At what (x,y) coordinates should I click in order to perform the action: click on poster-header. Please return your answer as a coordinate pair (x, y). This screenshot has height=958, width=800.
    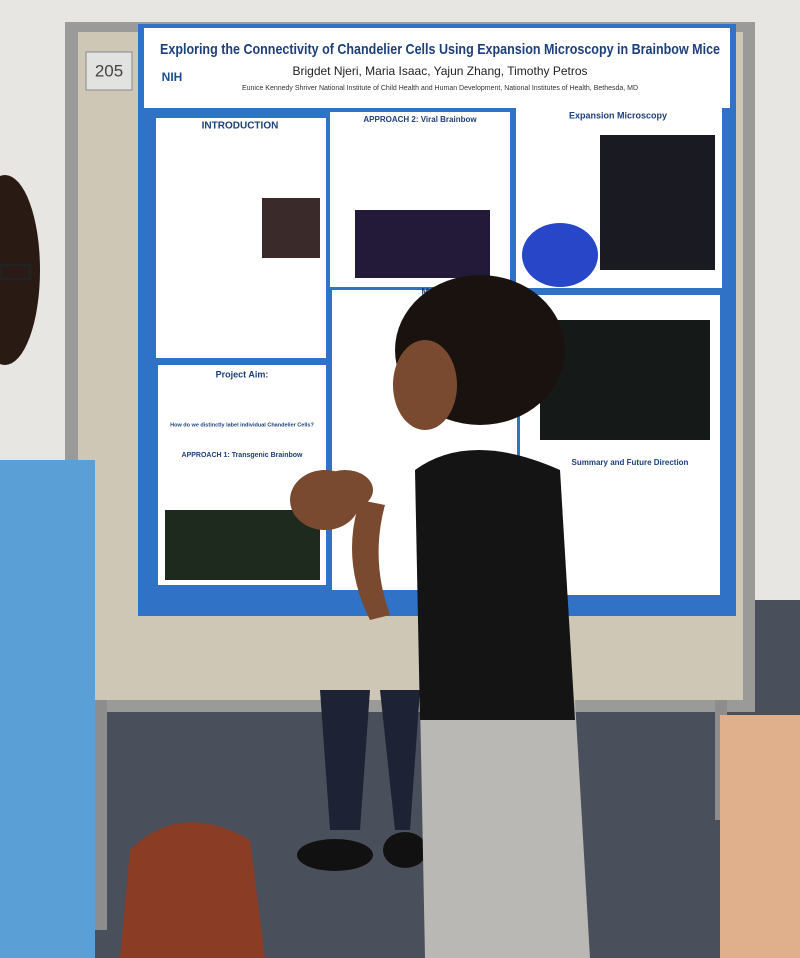
    Looking at the image, I should click on (437, 68).